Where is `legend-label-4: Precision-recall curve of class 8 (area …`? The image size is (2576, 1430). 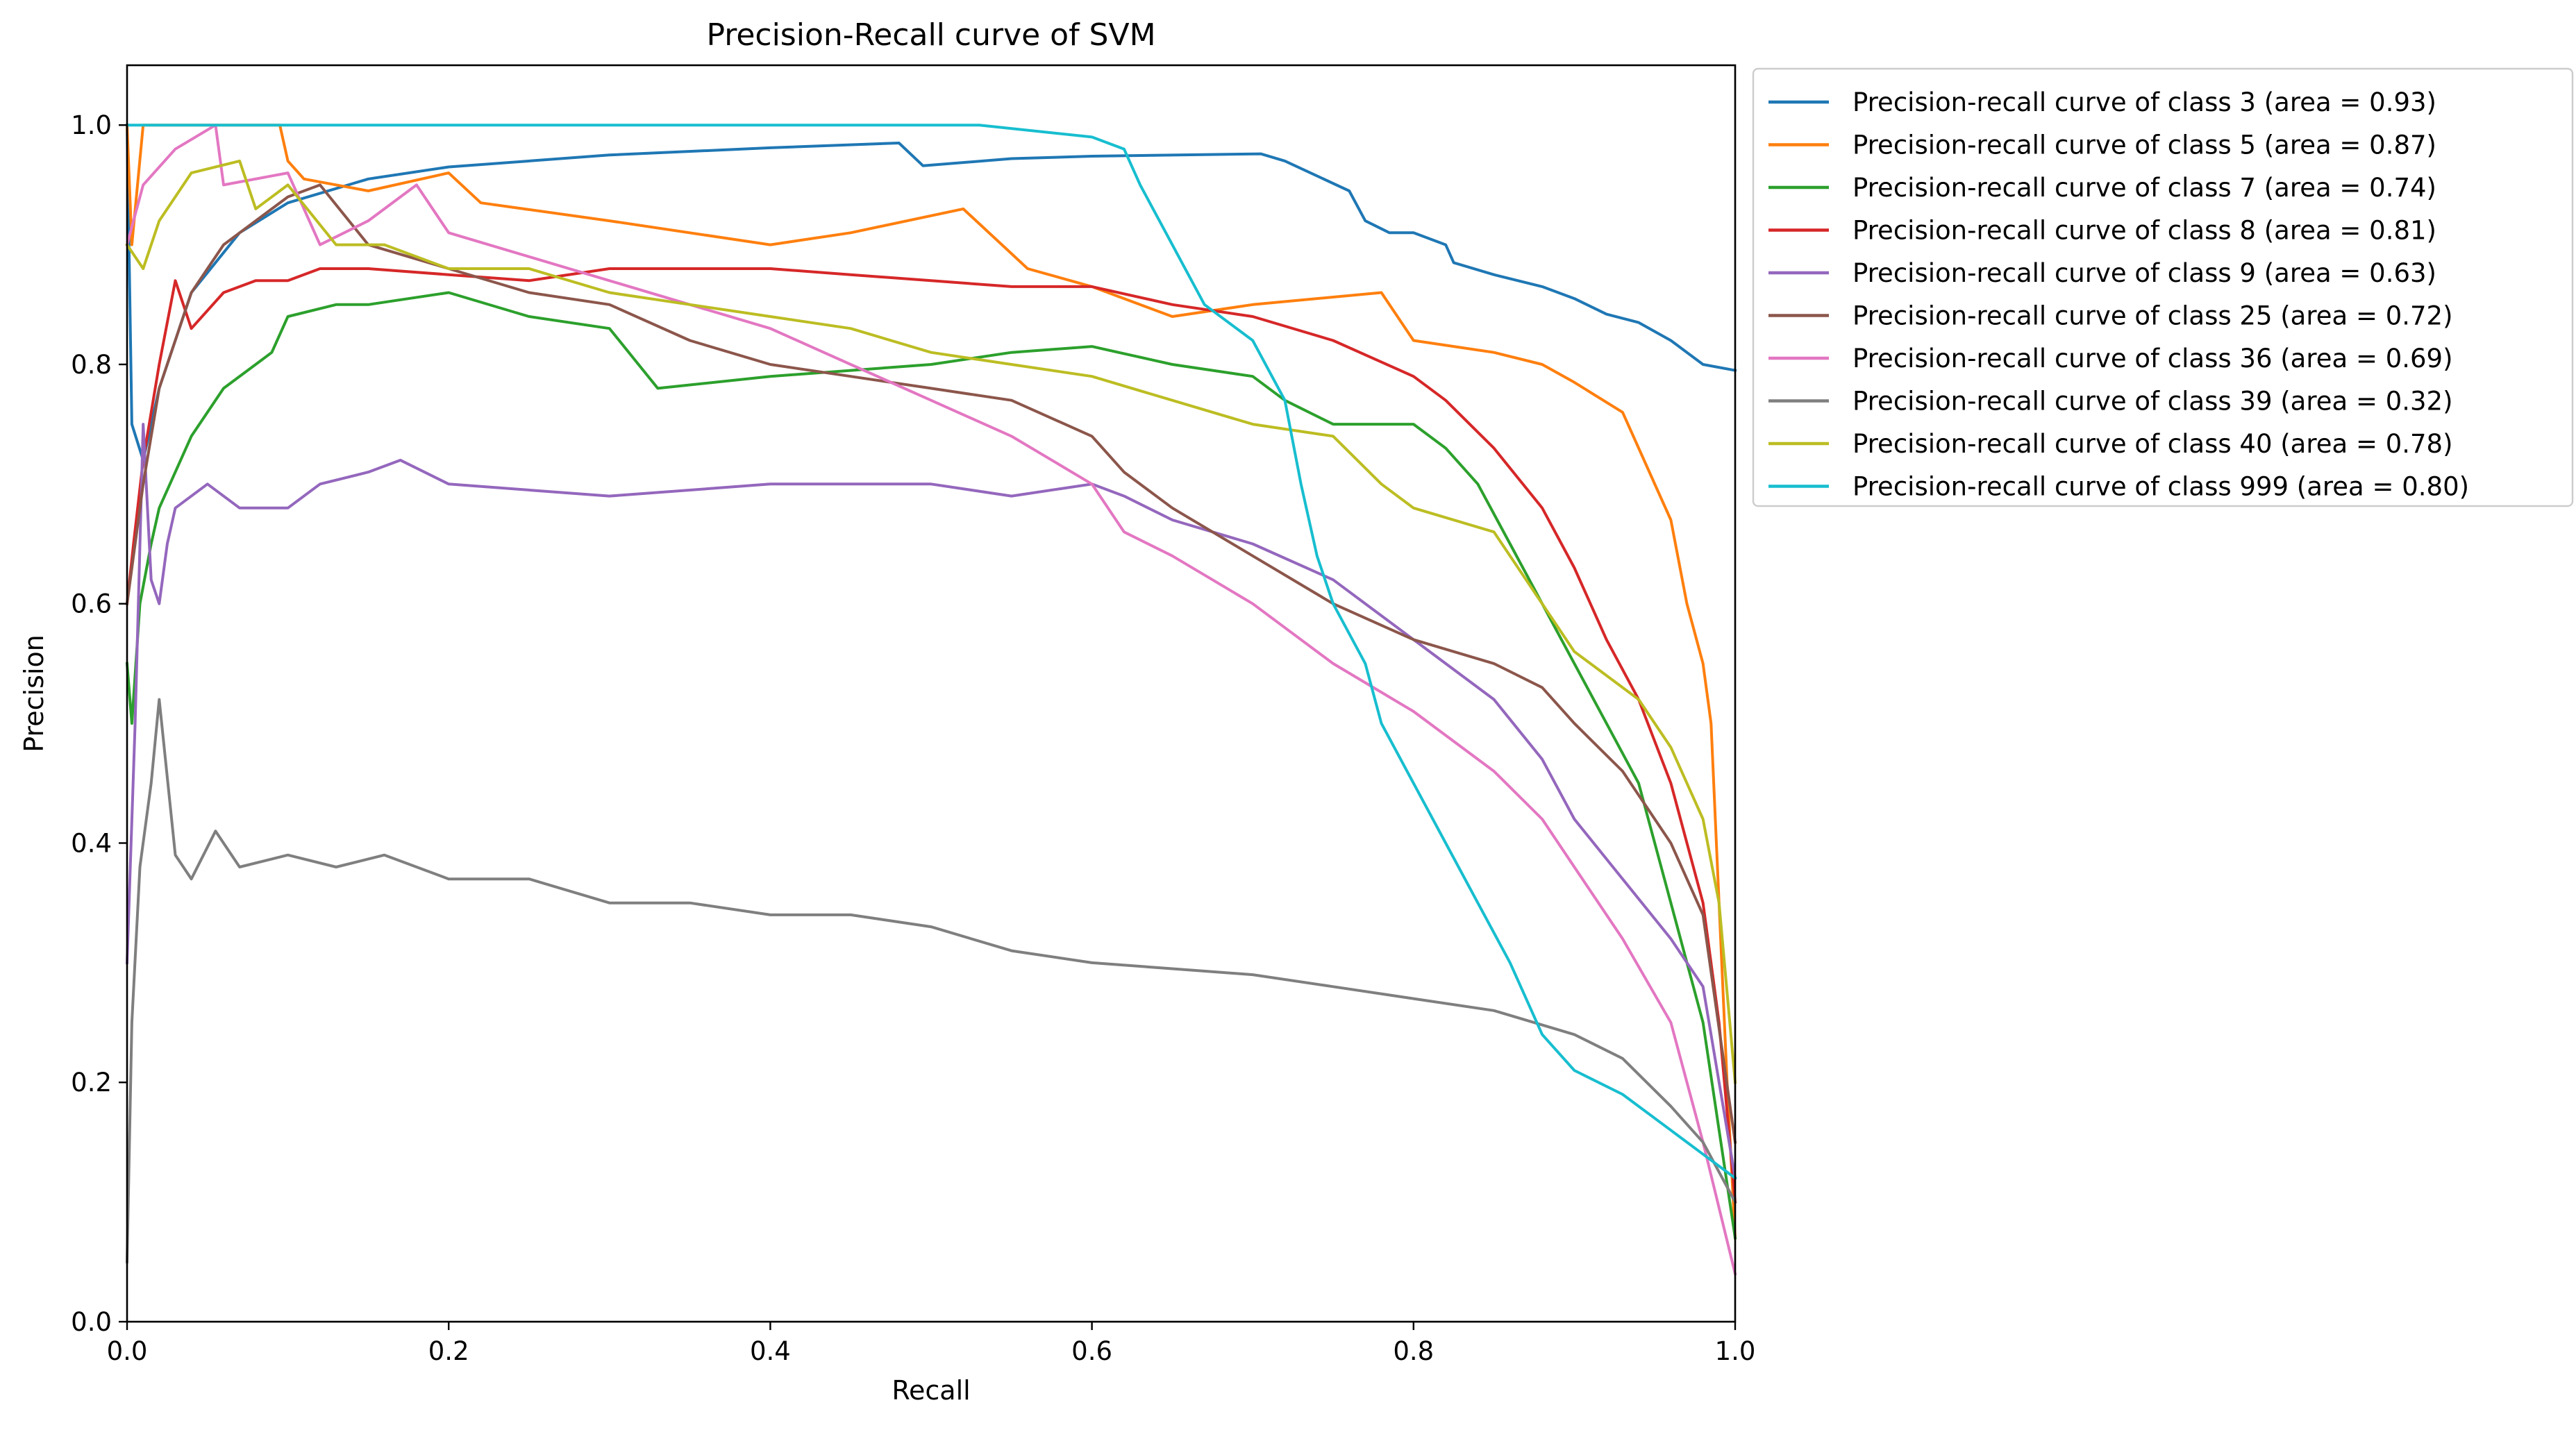
legend-label-4: Precision-recall curve of class 8 (area … is located at coordinates (2144, 231).